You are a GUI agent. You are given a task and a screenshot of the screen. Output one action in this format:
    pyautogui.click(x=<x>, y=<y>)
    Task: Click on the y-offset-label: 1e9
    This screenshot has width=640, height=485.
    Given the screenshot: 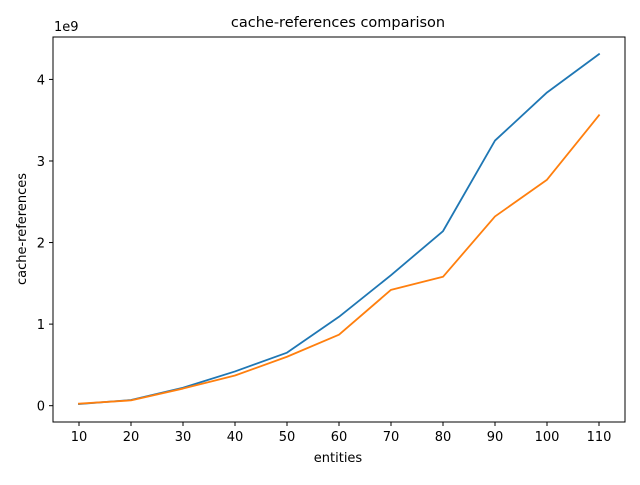 What is the action you would take?
    pyautogui.click(x=66, y=27)
    